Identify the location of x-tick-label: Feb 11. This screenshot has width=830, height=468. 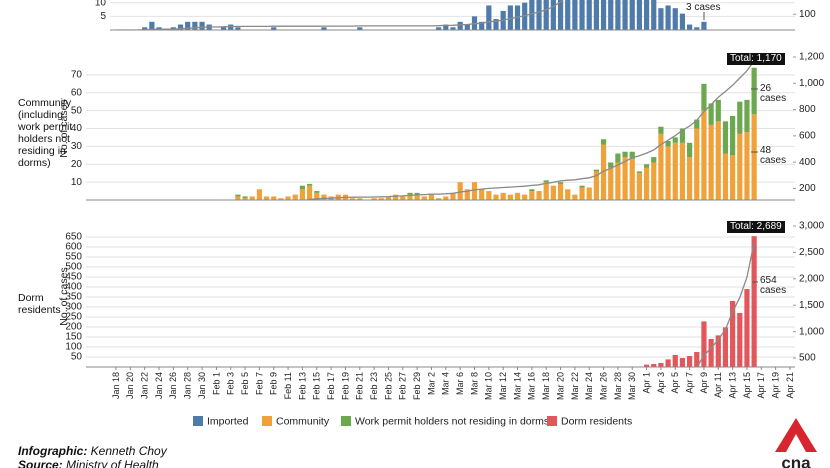
(288, 385).